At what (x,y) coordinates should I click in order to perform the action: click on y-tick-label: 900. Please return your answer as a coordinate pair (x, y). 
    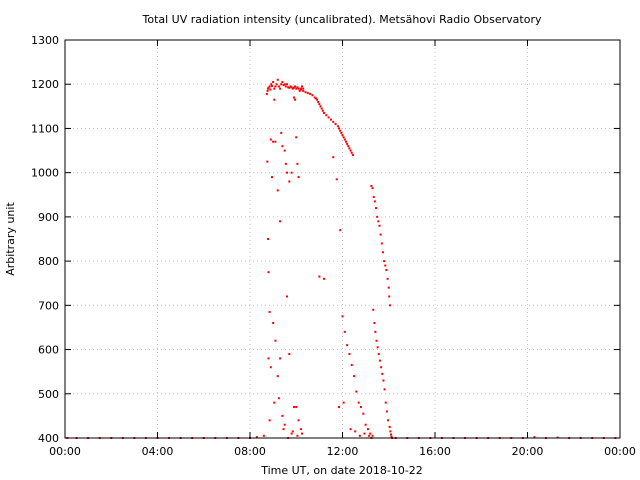
    Looking at the image, I should click on (48, 217).